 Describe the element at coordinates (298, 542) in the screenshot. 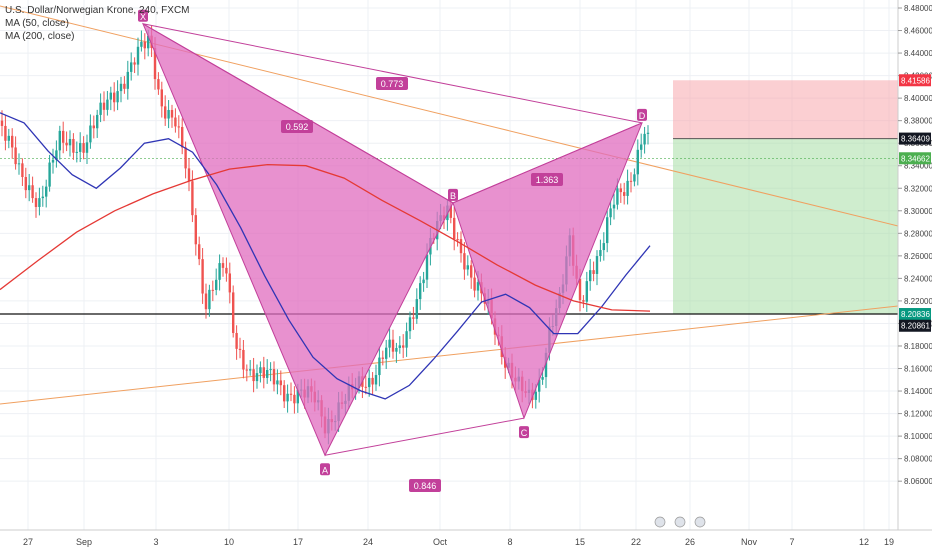

I see `x-tick-label: 17` at that location.